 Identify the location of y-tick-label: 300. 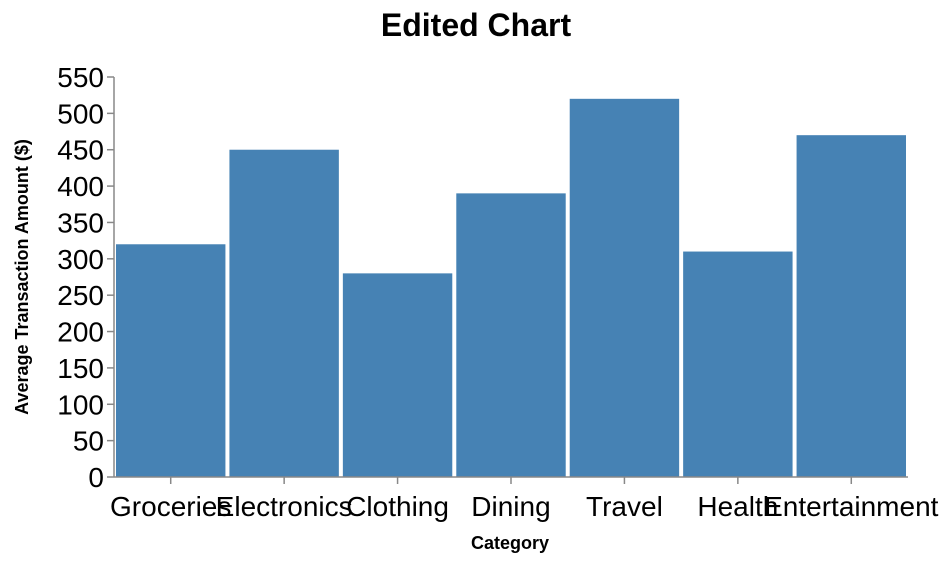
(80, 259).